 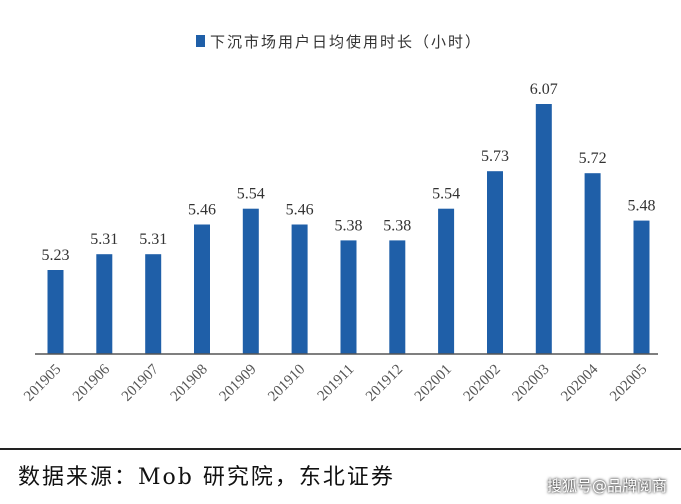 What do you see at coordinates (482, 383) in the screenshot?
I see `x-tick-label-202002: 202002` at bounding box center [482, 383].